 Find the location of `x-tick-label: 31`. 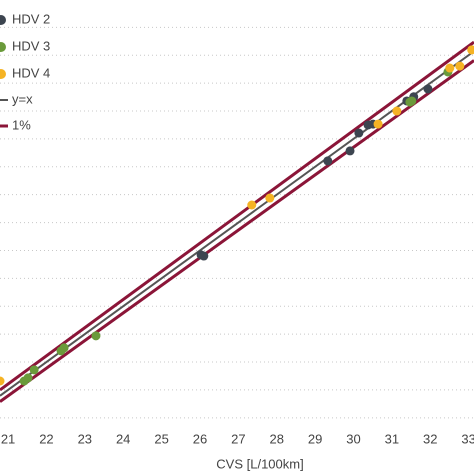

x-tick-label: 31 is located at coordinates (392, 438).